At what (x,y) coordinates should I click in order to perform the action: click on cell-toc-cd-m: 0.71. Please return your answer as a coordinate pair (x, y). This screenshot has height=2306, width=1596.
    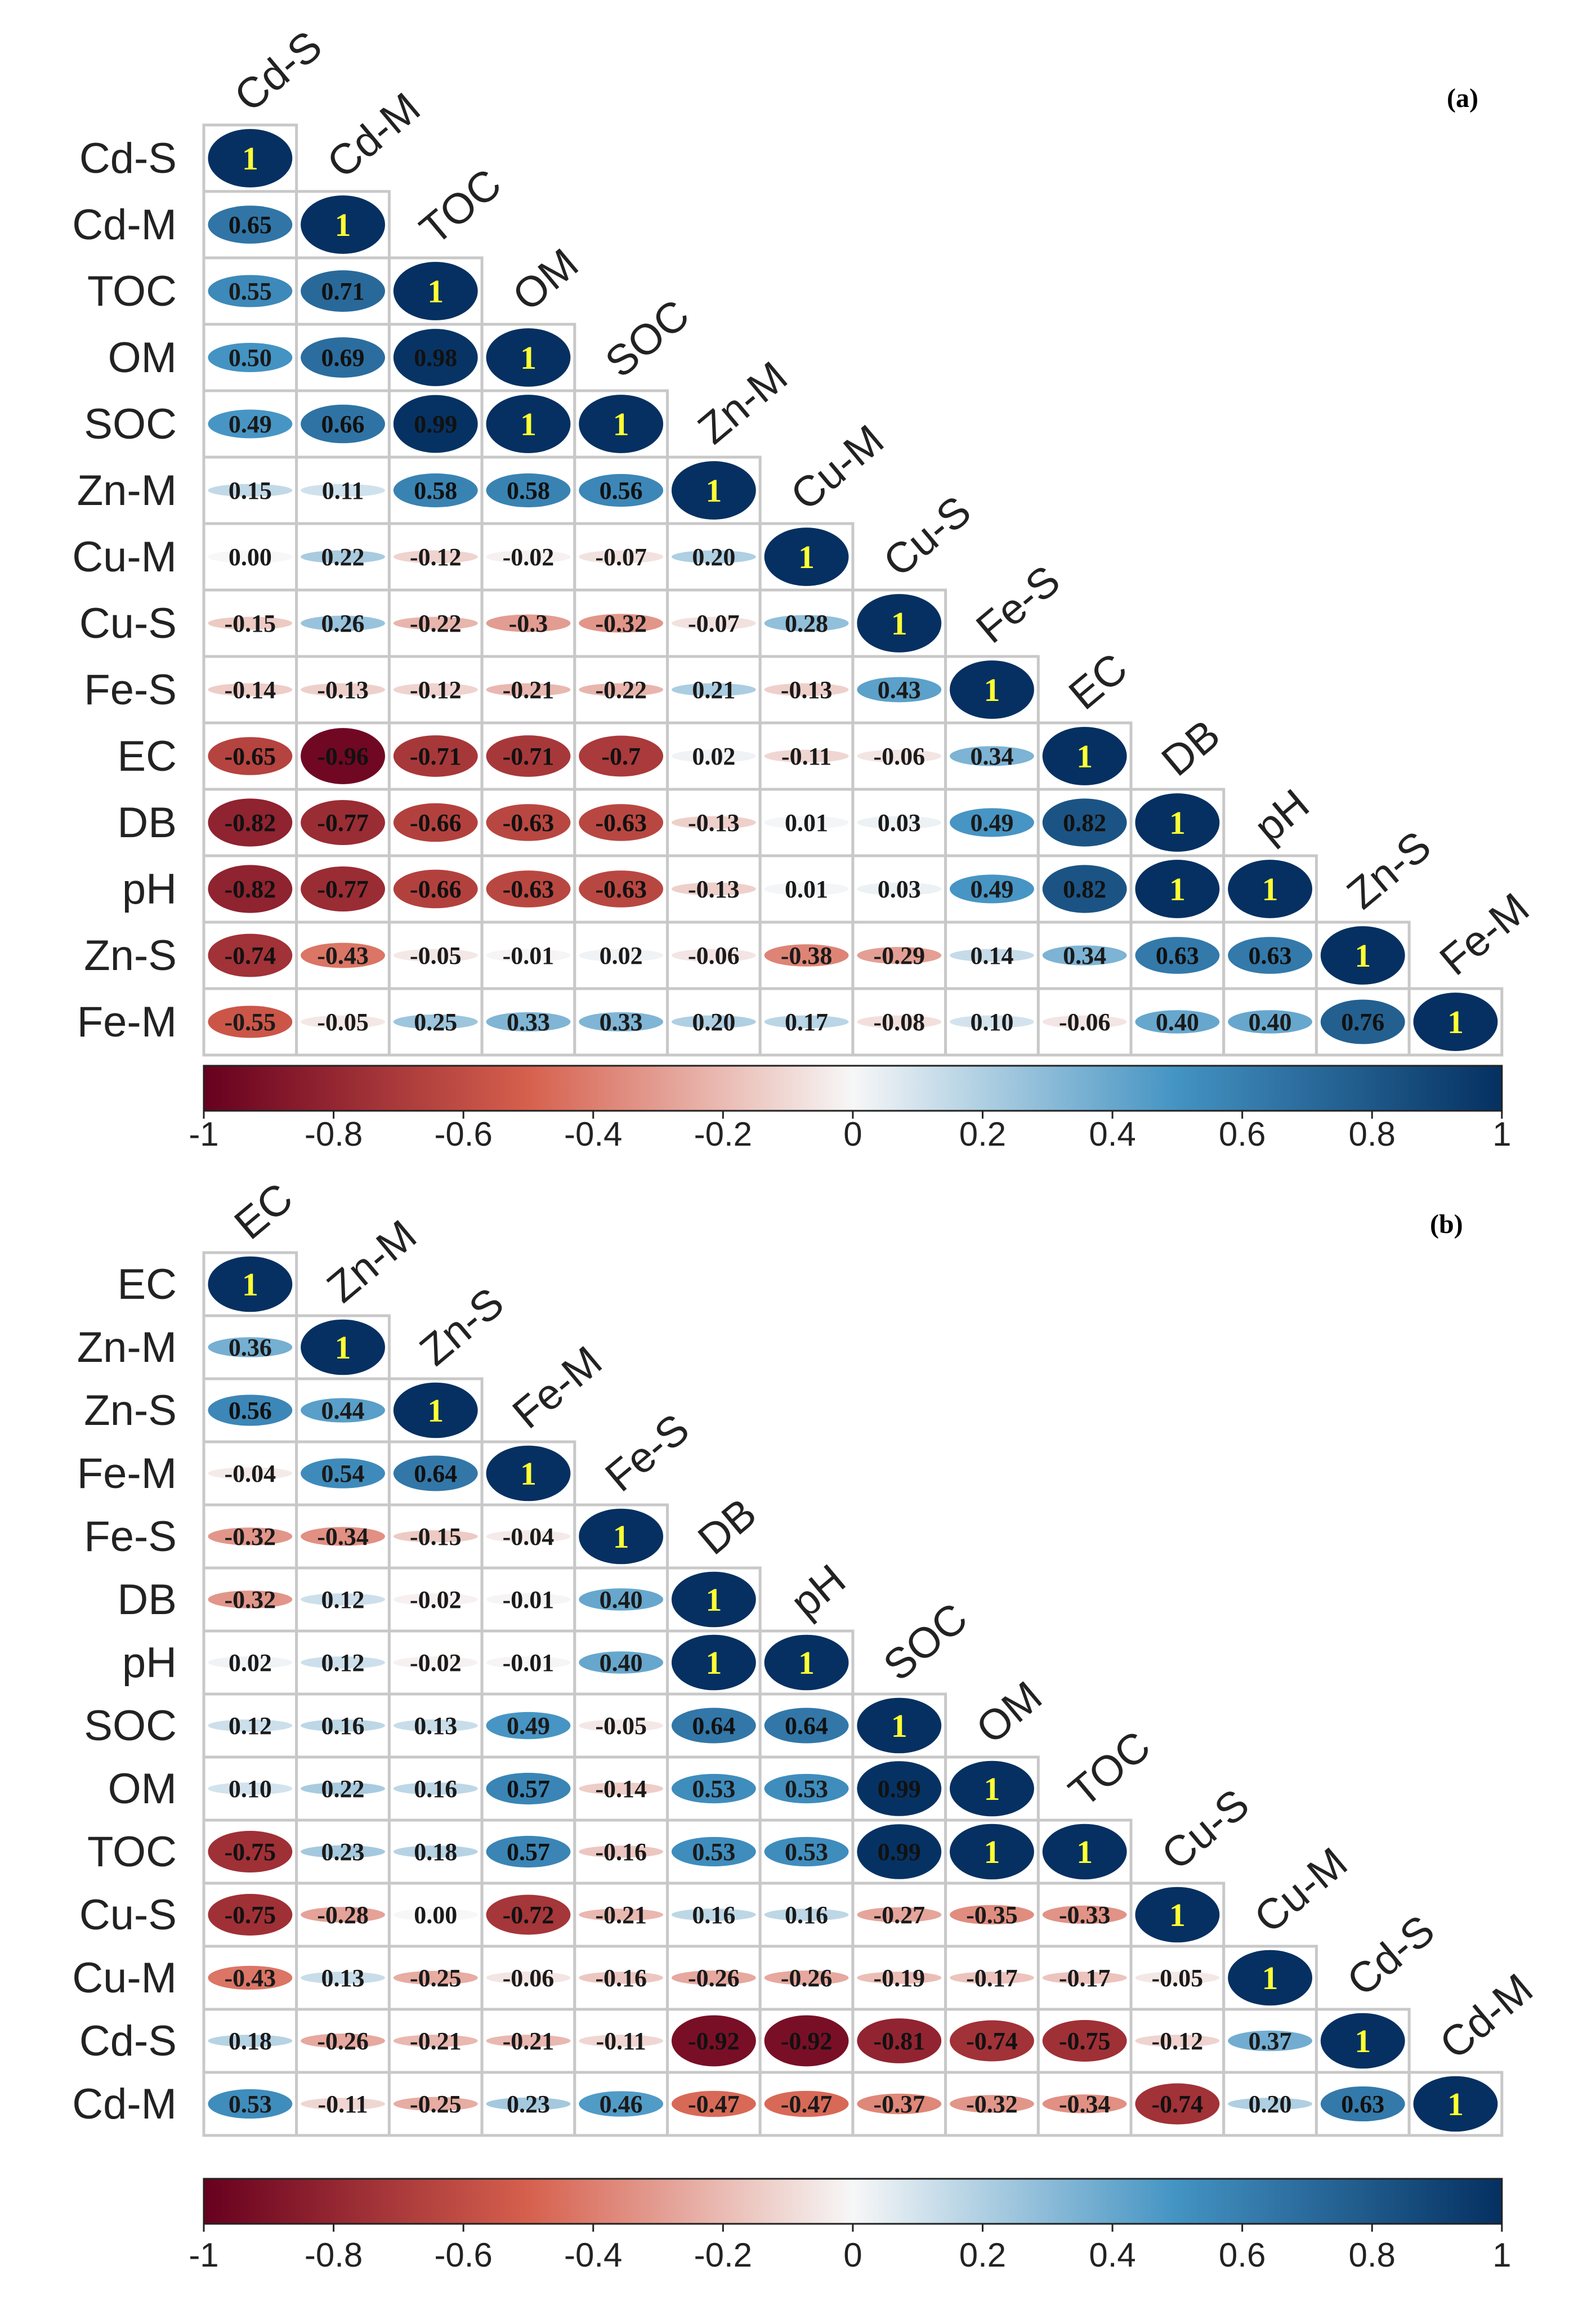
    Looking at the image, I should click on (343, 291).